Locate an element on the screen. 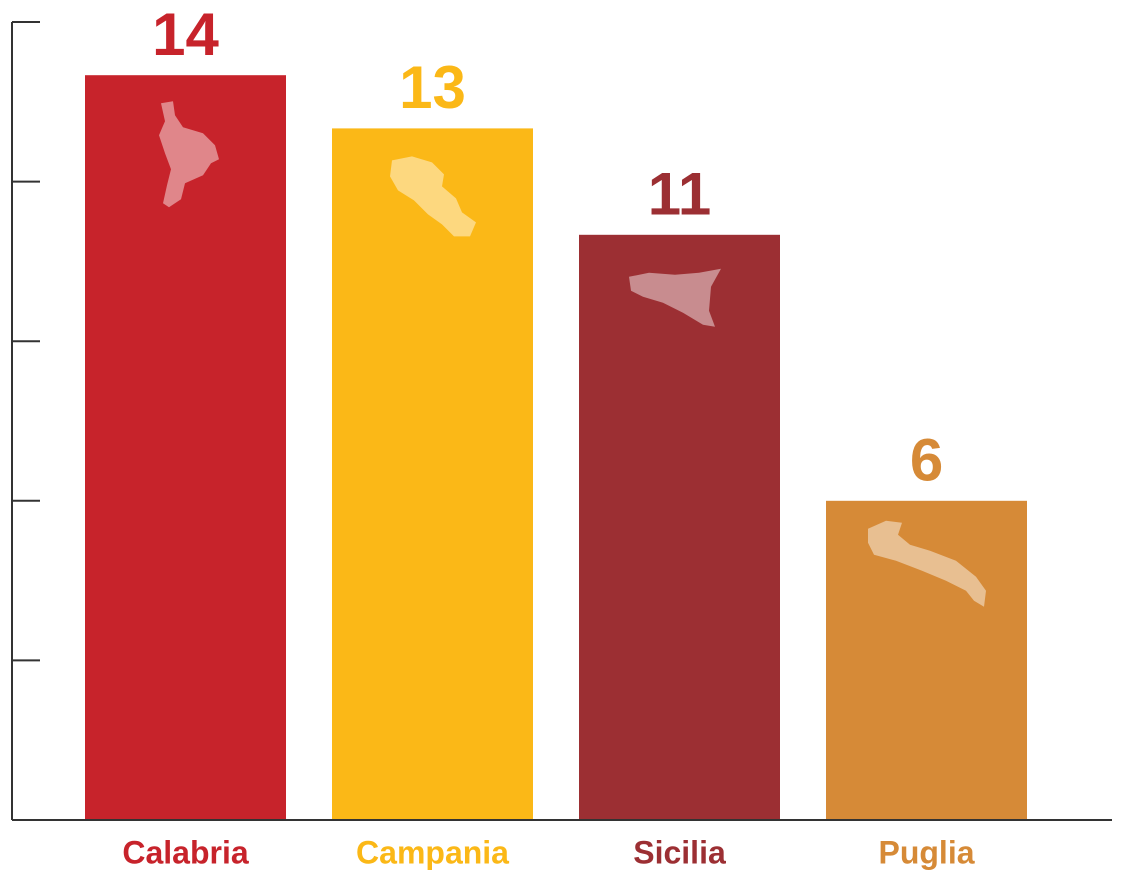 This screenshot has width=1126, height=874. x-tick-label: Campania is located at coordinates (432, 852).